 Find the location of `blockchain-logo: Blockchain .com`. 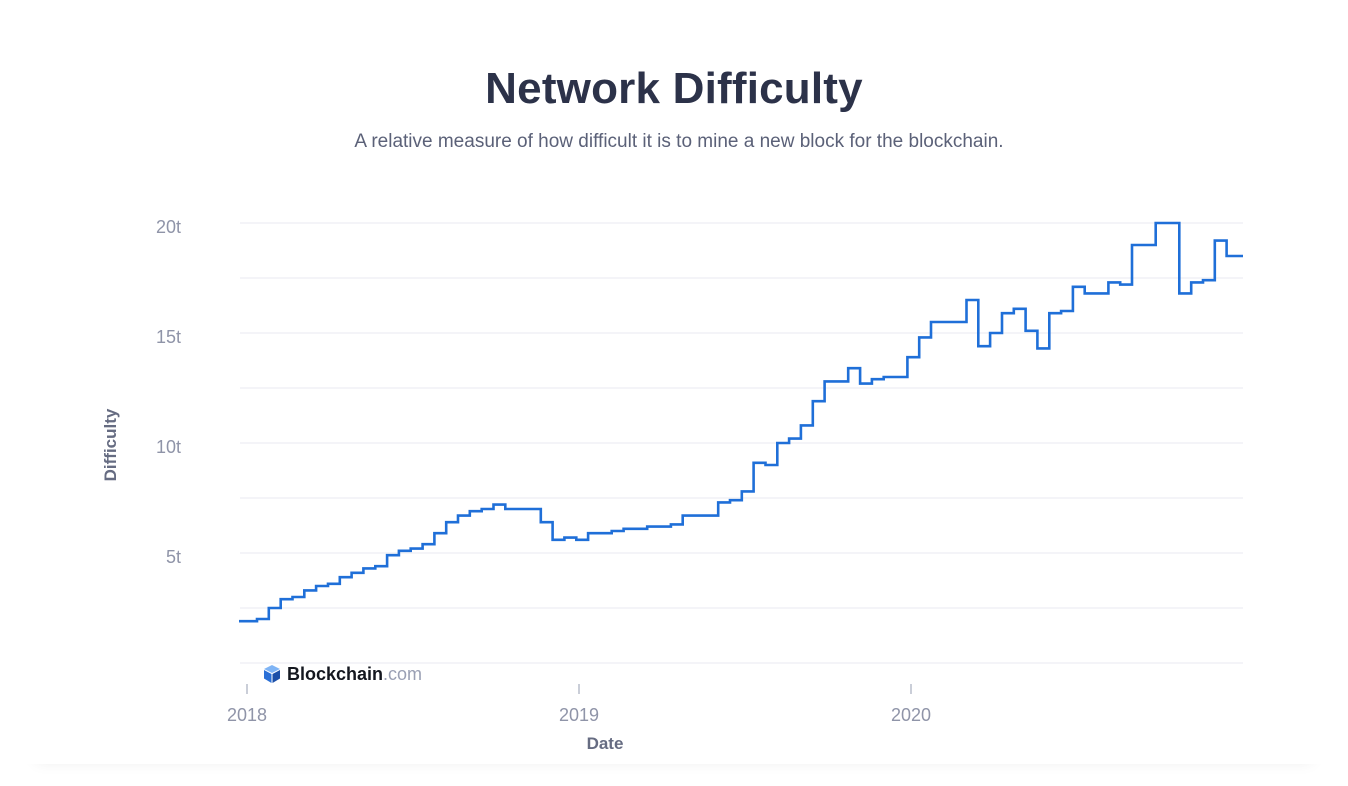

blockchain-logo: Blockchain .com is located at coordinates (342, 674).